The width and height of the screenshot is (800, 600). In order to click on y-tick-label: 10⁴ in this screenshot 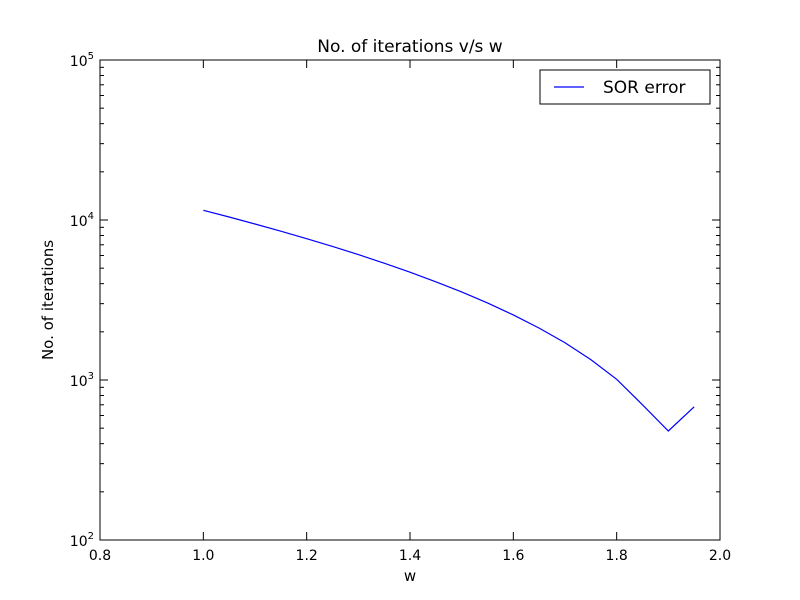, I will do `click(82, 220)`.